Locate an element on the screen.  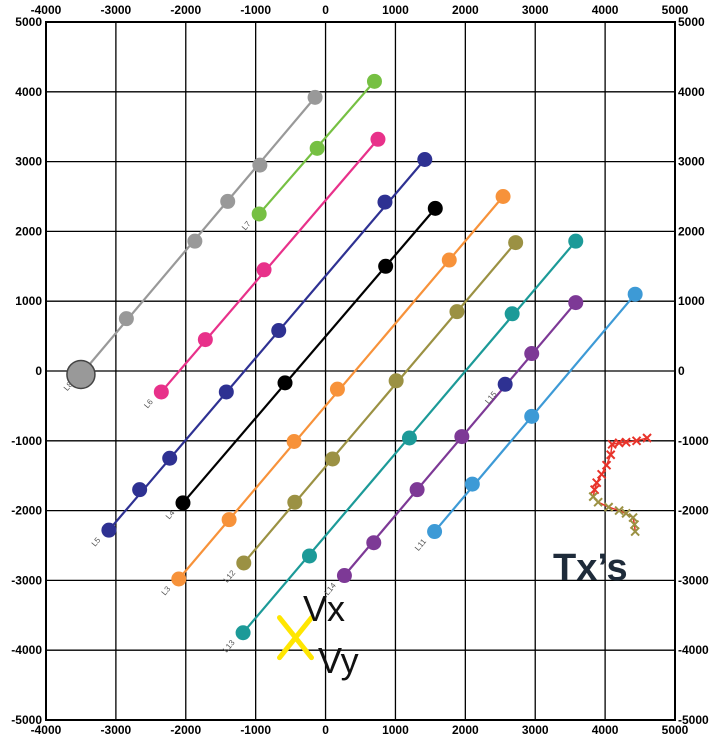
x-tick-label-bottom: -3000 is located at coordinates (116, 730).